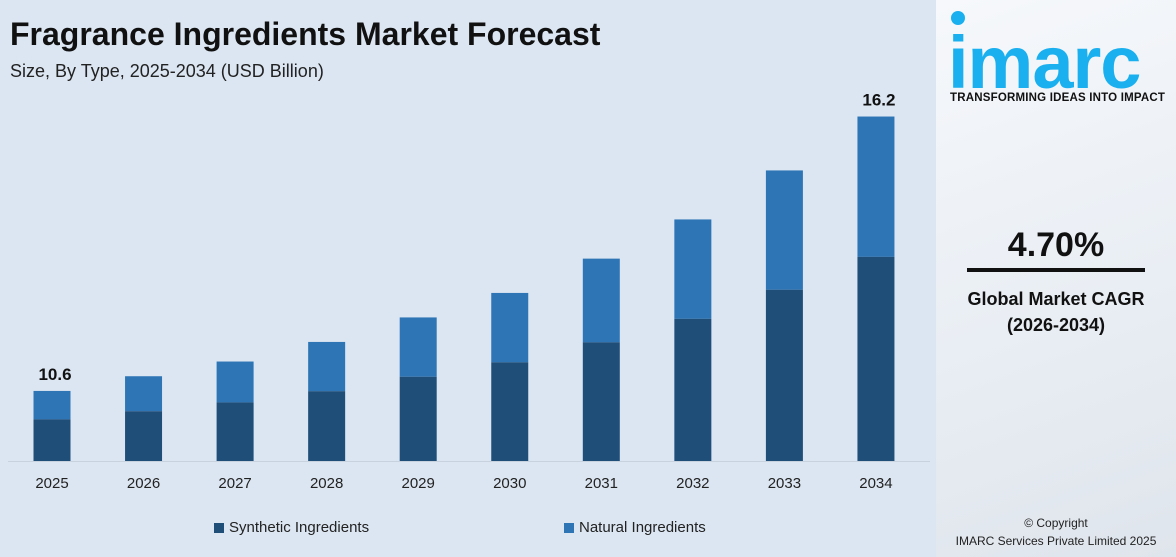 The image size is (1176, 557). What do you see at coordinates (693, 389) in the screenshot?
I see `bar-synthetic-2032` at bounding box center [693, 389].